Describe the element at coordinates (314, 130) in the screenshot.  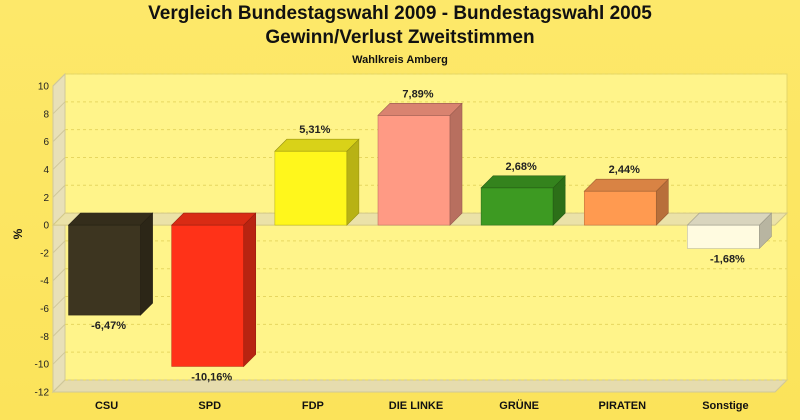
I see `data-label: 5,31%` at that location.